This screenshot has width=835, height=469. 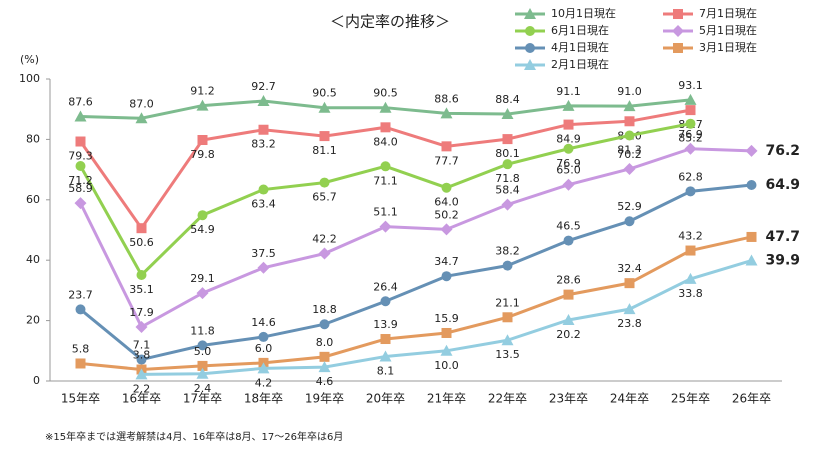 What do you see at coordinates (568, 139) in the screenshot?
I see `data-label: 84.9` at bounding box center [568, 139].